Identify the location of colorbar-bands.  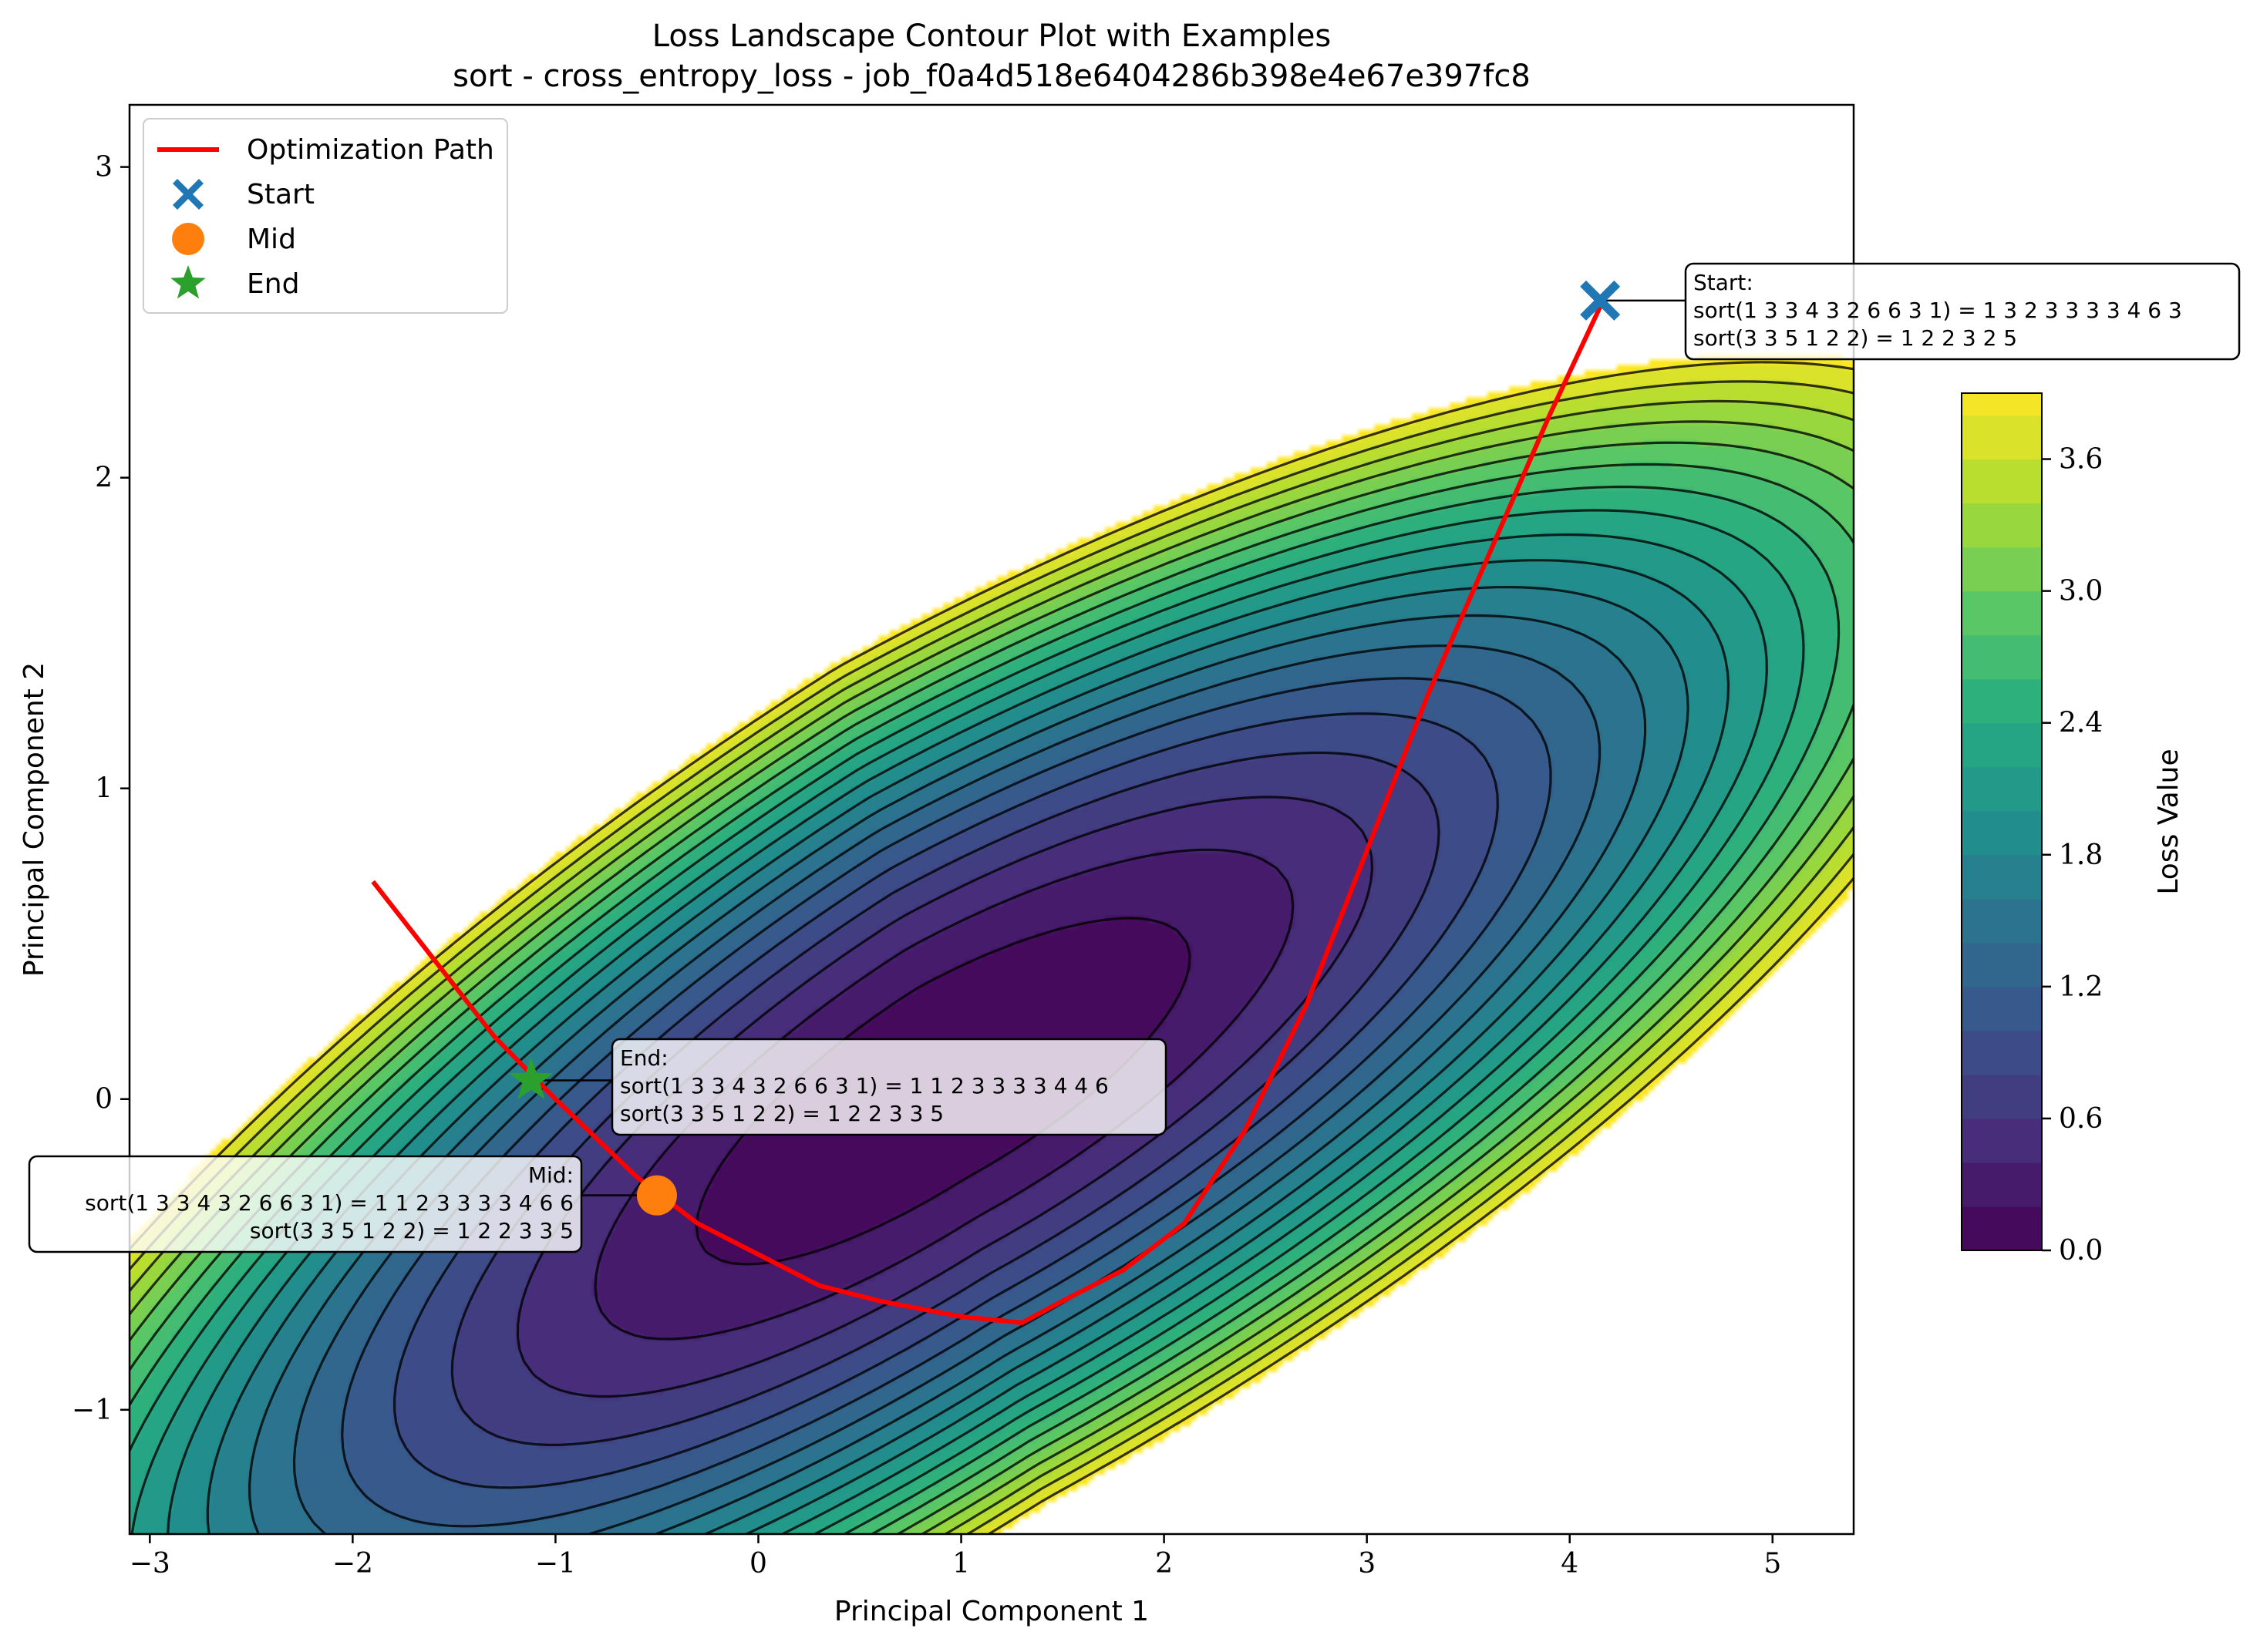
(2002, 822).